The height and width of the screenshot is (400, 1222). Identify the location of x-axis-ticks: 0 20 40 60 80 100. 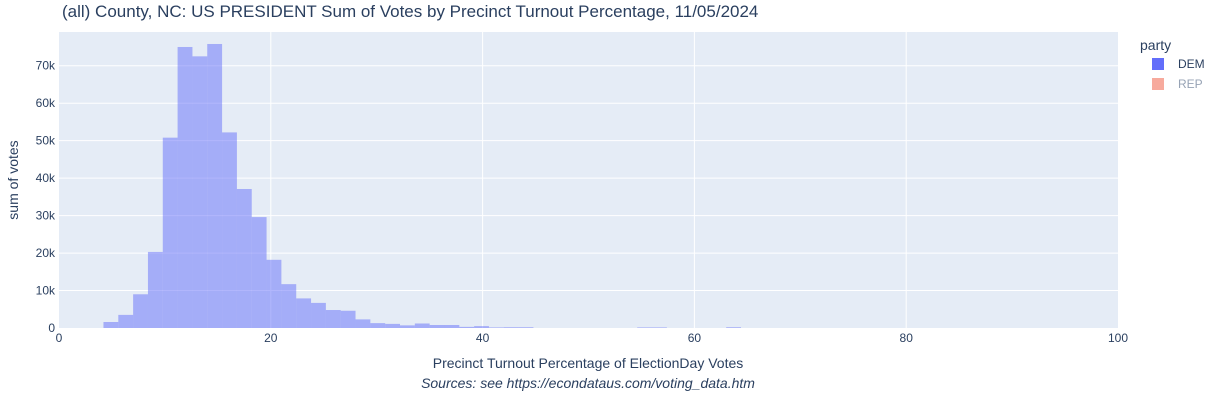
(592, 338).